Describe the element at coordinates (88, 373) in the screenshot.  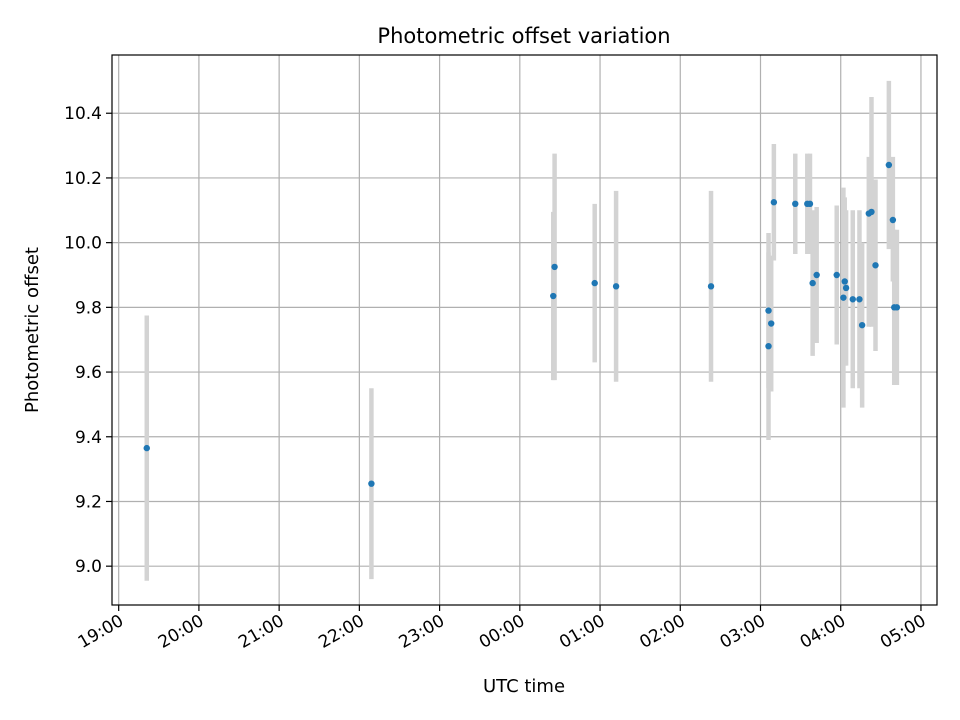
I see `y-tick-label: 9.6` at that location.